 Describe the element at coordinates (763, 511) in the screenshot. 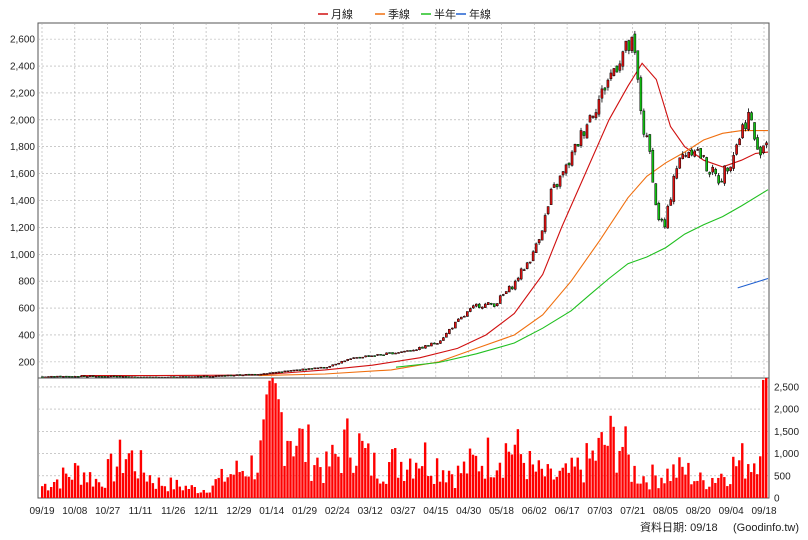

I see `date-tick-label: 09/18` at that location.